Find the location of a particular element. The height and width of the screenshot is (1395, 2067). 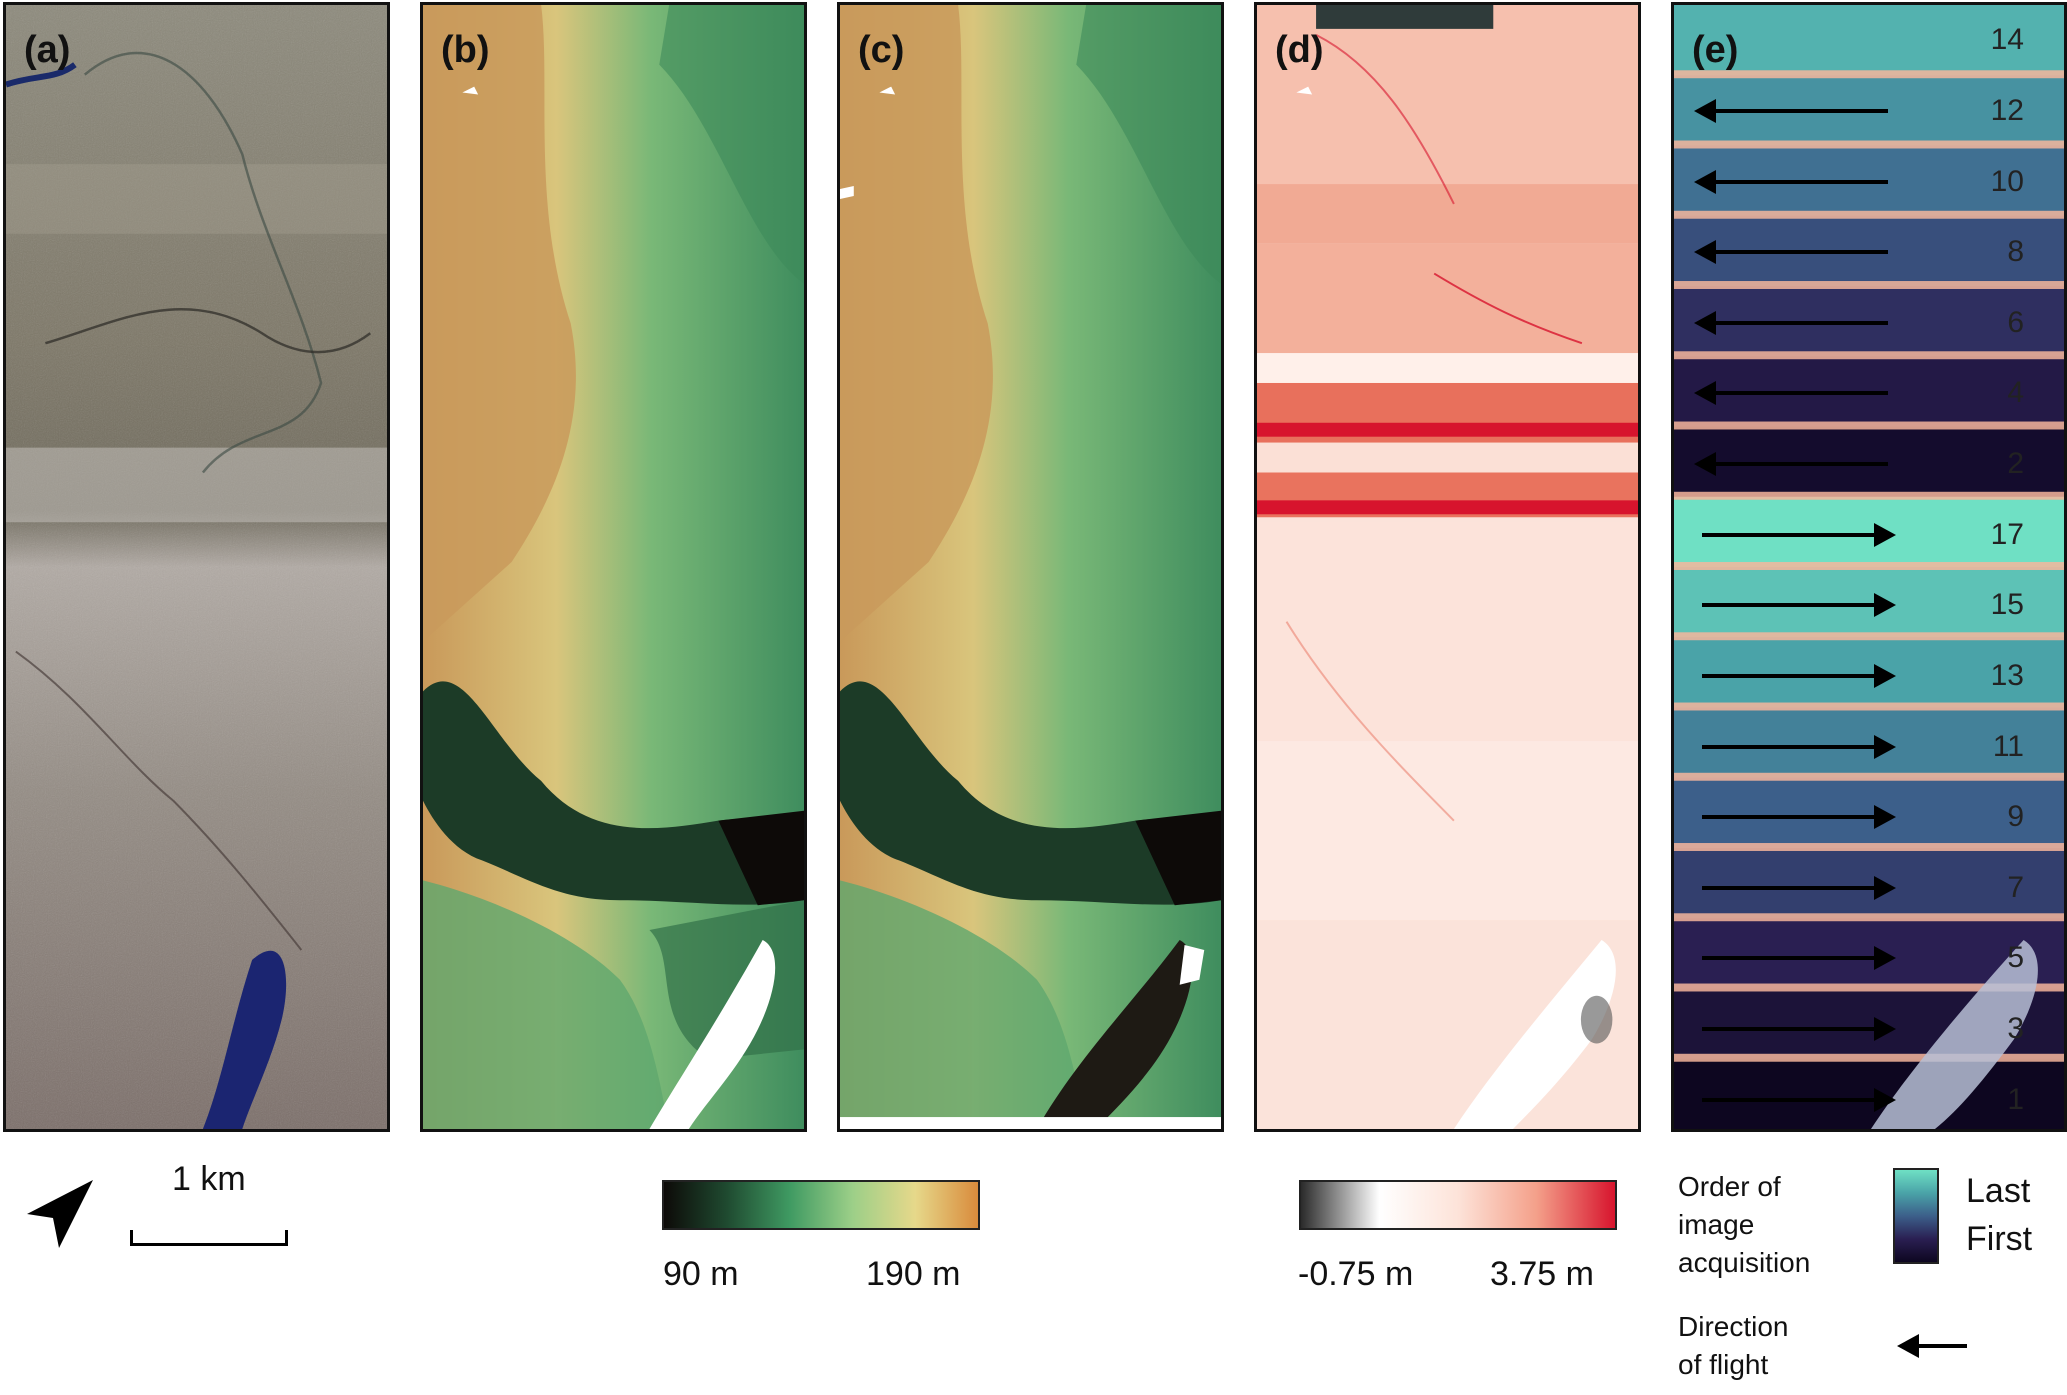

elevation-min-label: 90 m is located at coordinates (701, 1274).